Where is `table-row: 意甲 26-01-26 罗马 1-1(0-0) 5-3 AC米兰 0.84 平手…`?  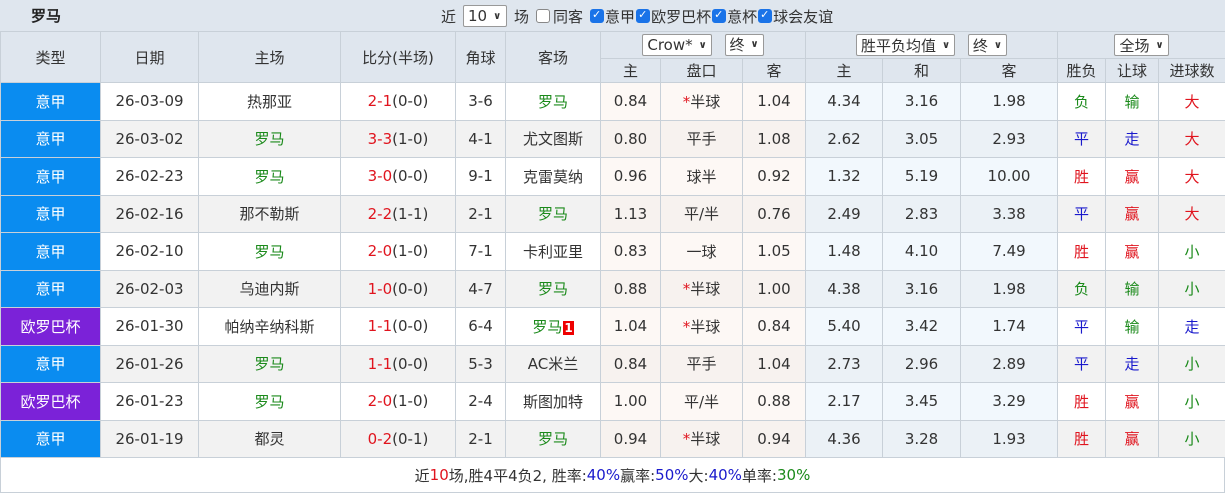 table-row: 意甲 26-01-26 罗马 1-1(0-0) 5-3 AC米兰 0.84 平手… is located at coordinates (613, 364).